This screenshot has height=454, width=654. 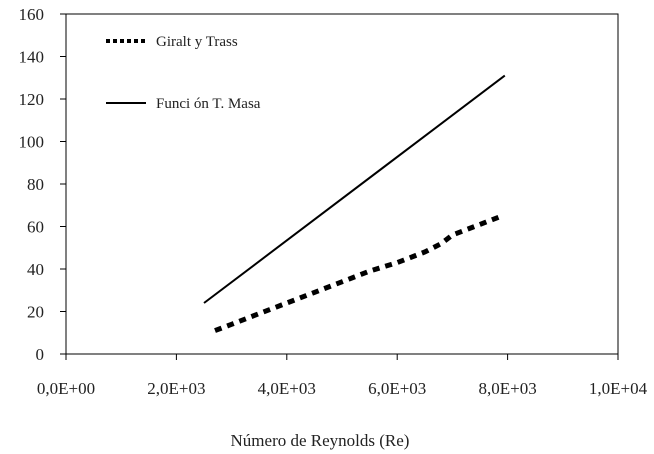 I want to click on legend: Giralt y Trass Funci ón T. Masa, so click(x=183, y=73).